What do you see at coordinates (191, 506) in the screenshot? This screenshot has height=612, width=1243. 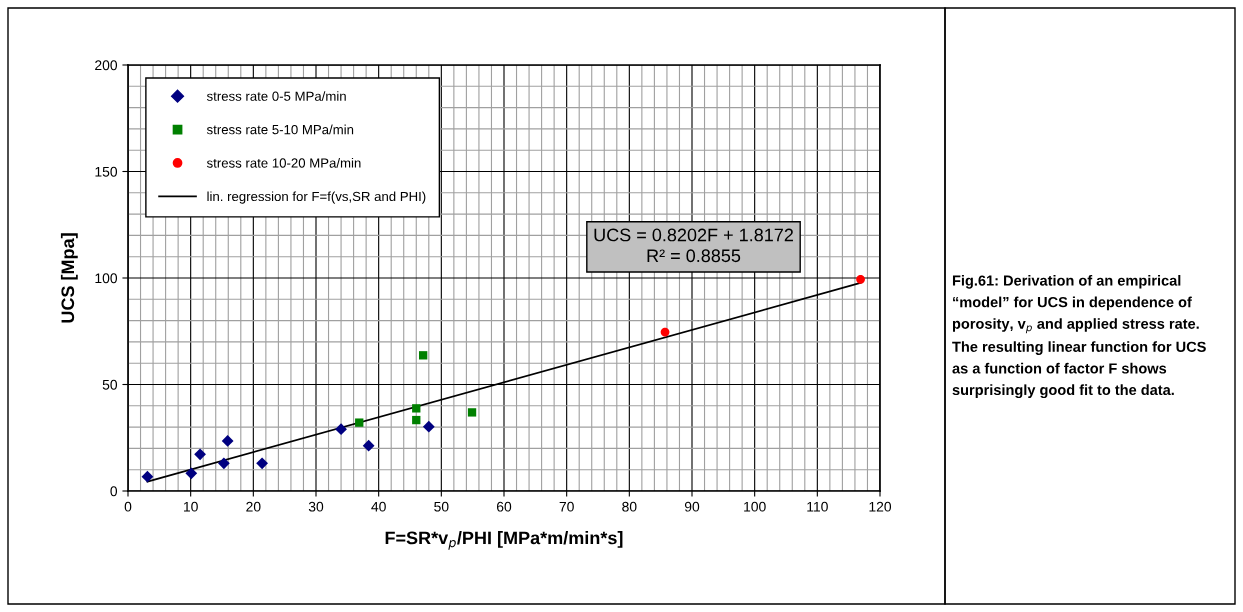 I see `x-tick-label: 10` at bounding box center [191, 506].